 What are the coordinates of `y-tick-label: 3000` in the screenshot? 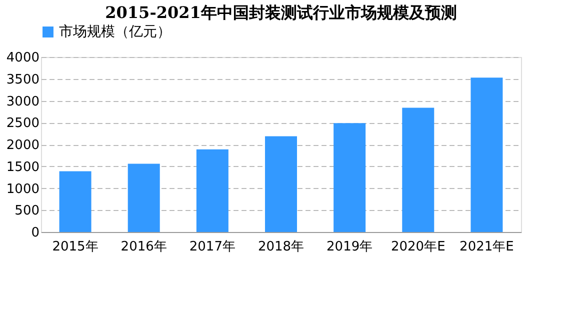 It's located at (23, 102).